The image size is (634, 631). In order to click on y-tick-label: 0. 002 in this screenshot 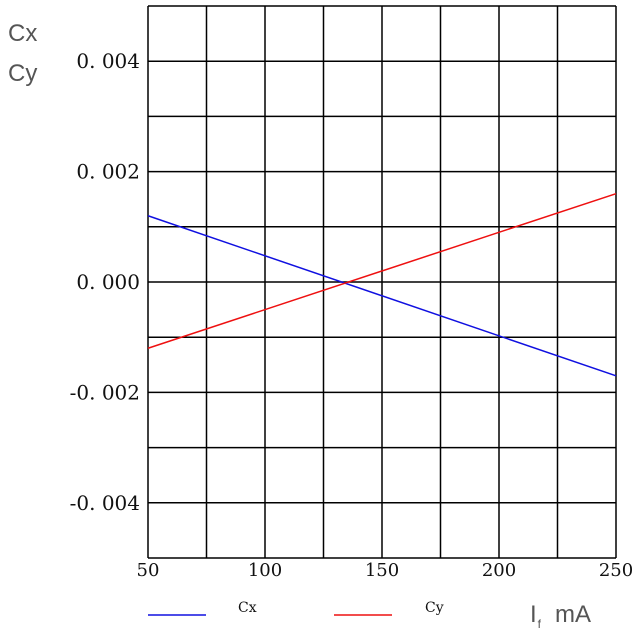, I will do `click(108, 172)`.